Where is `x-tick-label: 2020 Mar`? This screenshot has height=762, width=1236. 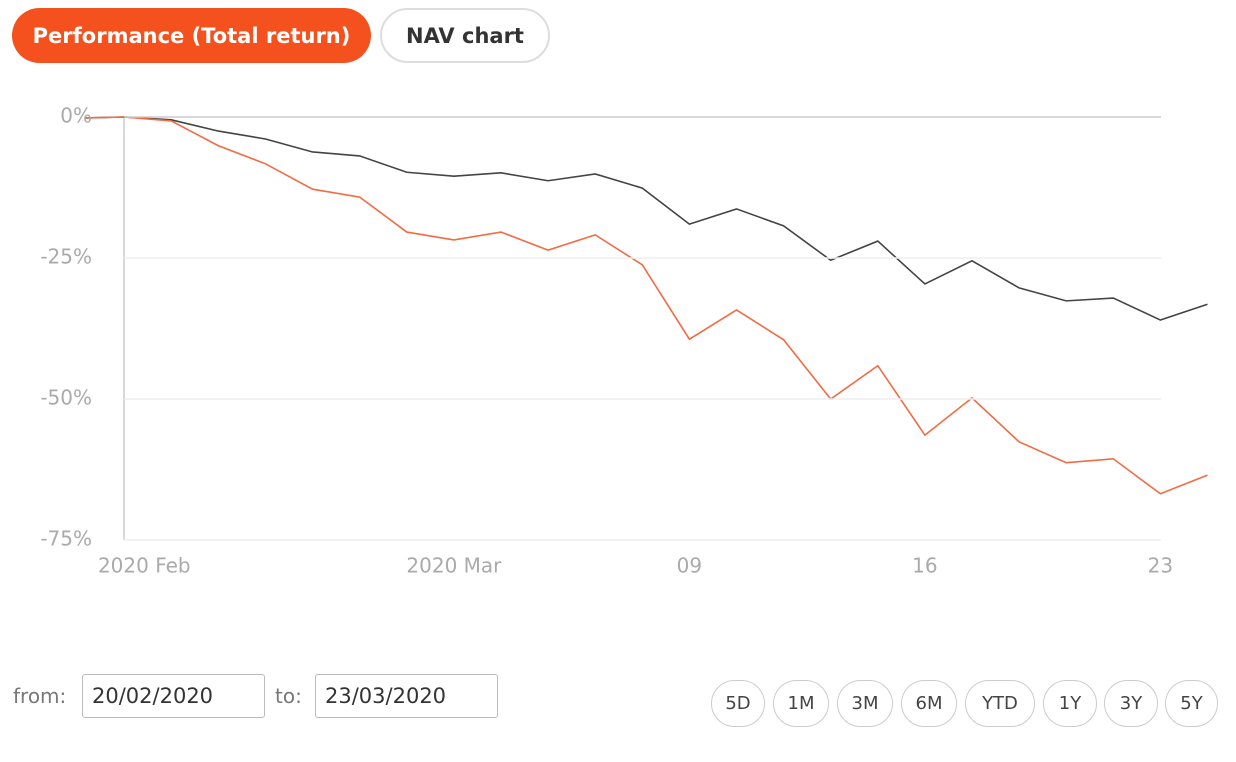 x-tick-label: 2020 Mar is located at coordinates (454, 566).